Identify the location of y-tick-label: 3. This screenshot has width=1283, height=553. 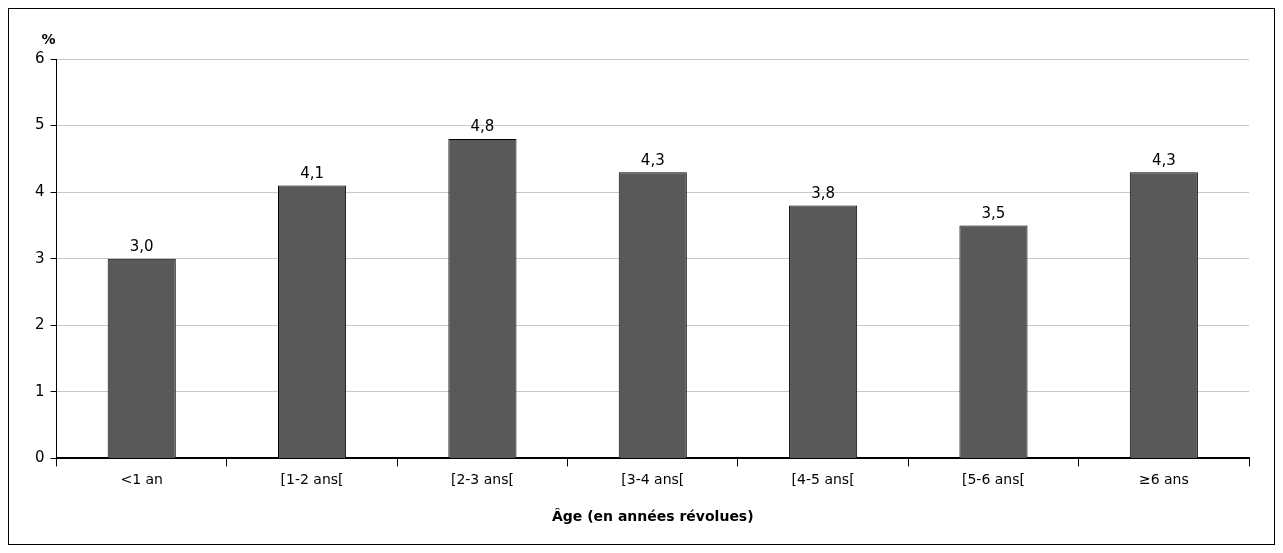
(40, 257).